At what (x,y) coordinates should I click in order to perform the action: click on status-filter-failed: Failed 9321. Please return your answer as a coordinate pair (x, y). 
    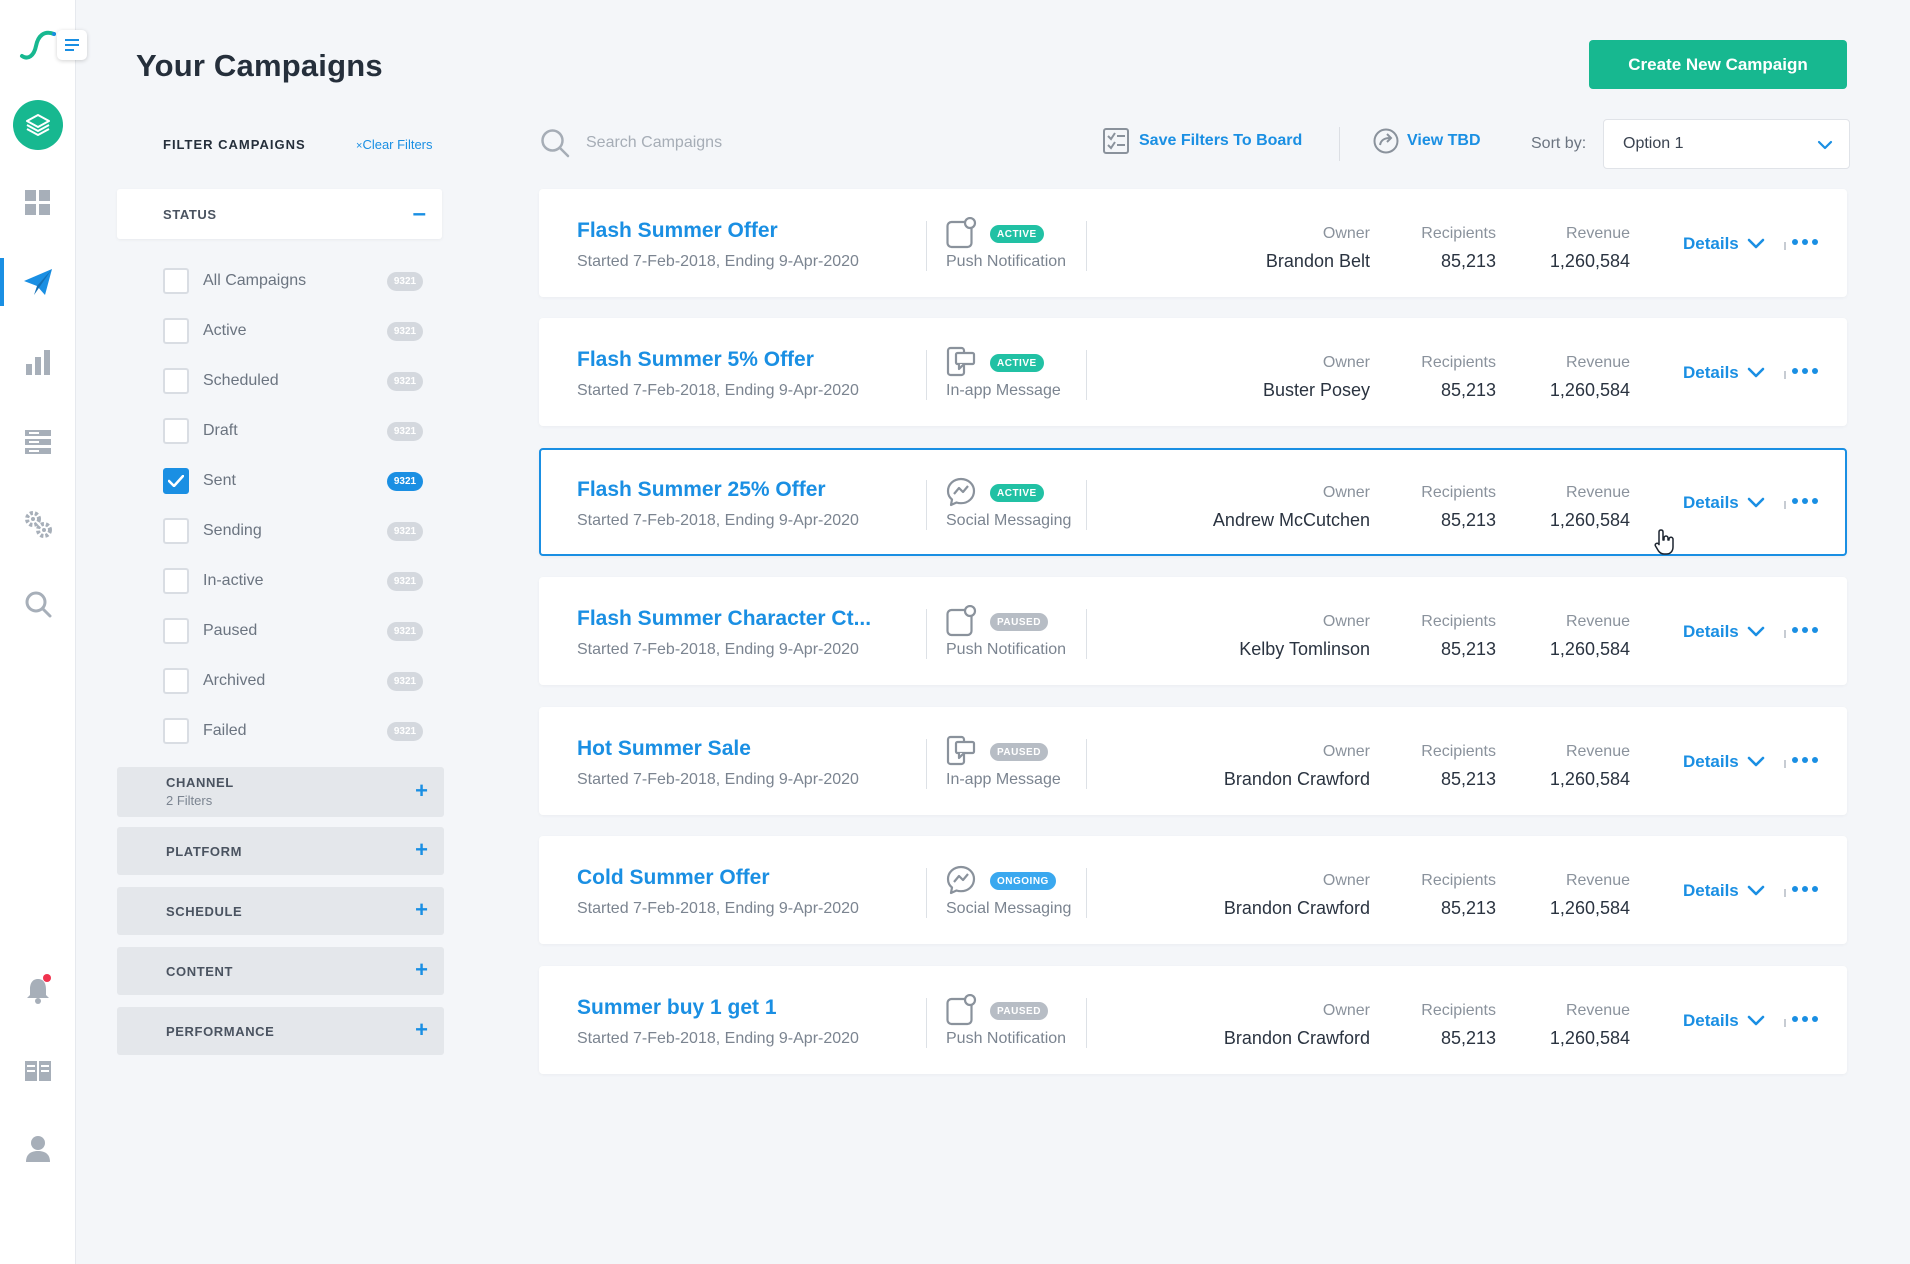
    Looking at the image, I should click on (293, 731).